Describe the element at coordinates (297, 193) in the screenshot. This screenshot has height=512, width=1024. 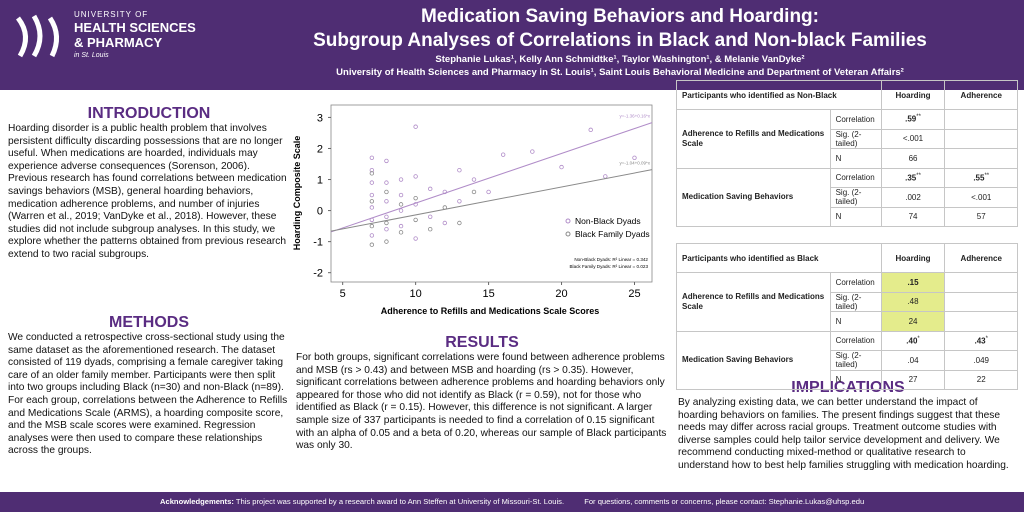
I see `y-axis-label: Hoarding Composite Scale` at that location.